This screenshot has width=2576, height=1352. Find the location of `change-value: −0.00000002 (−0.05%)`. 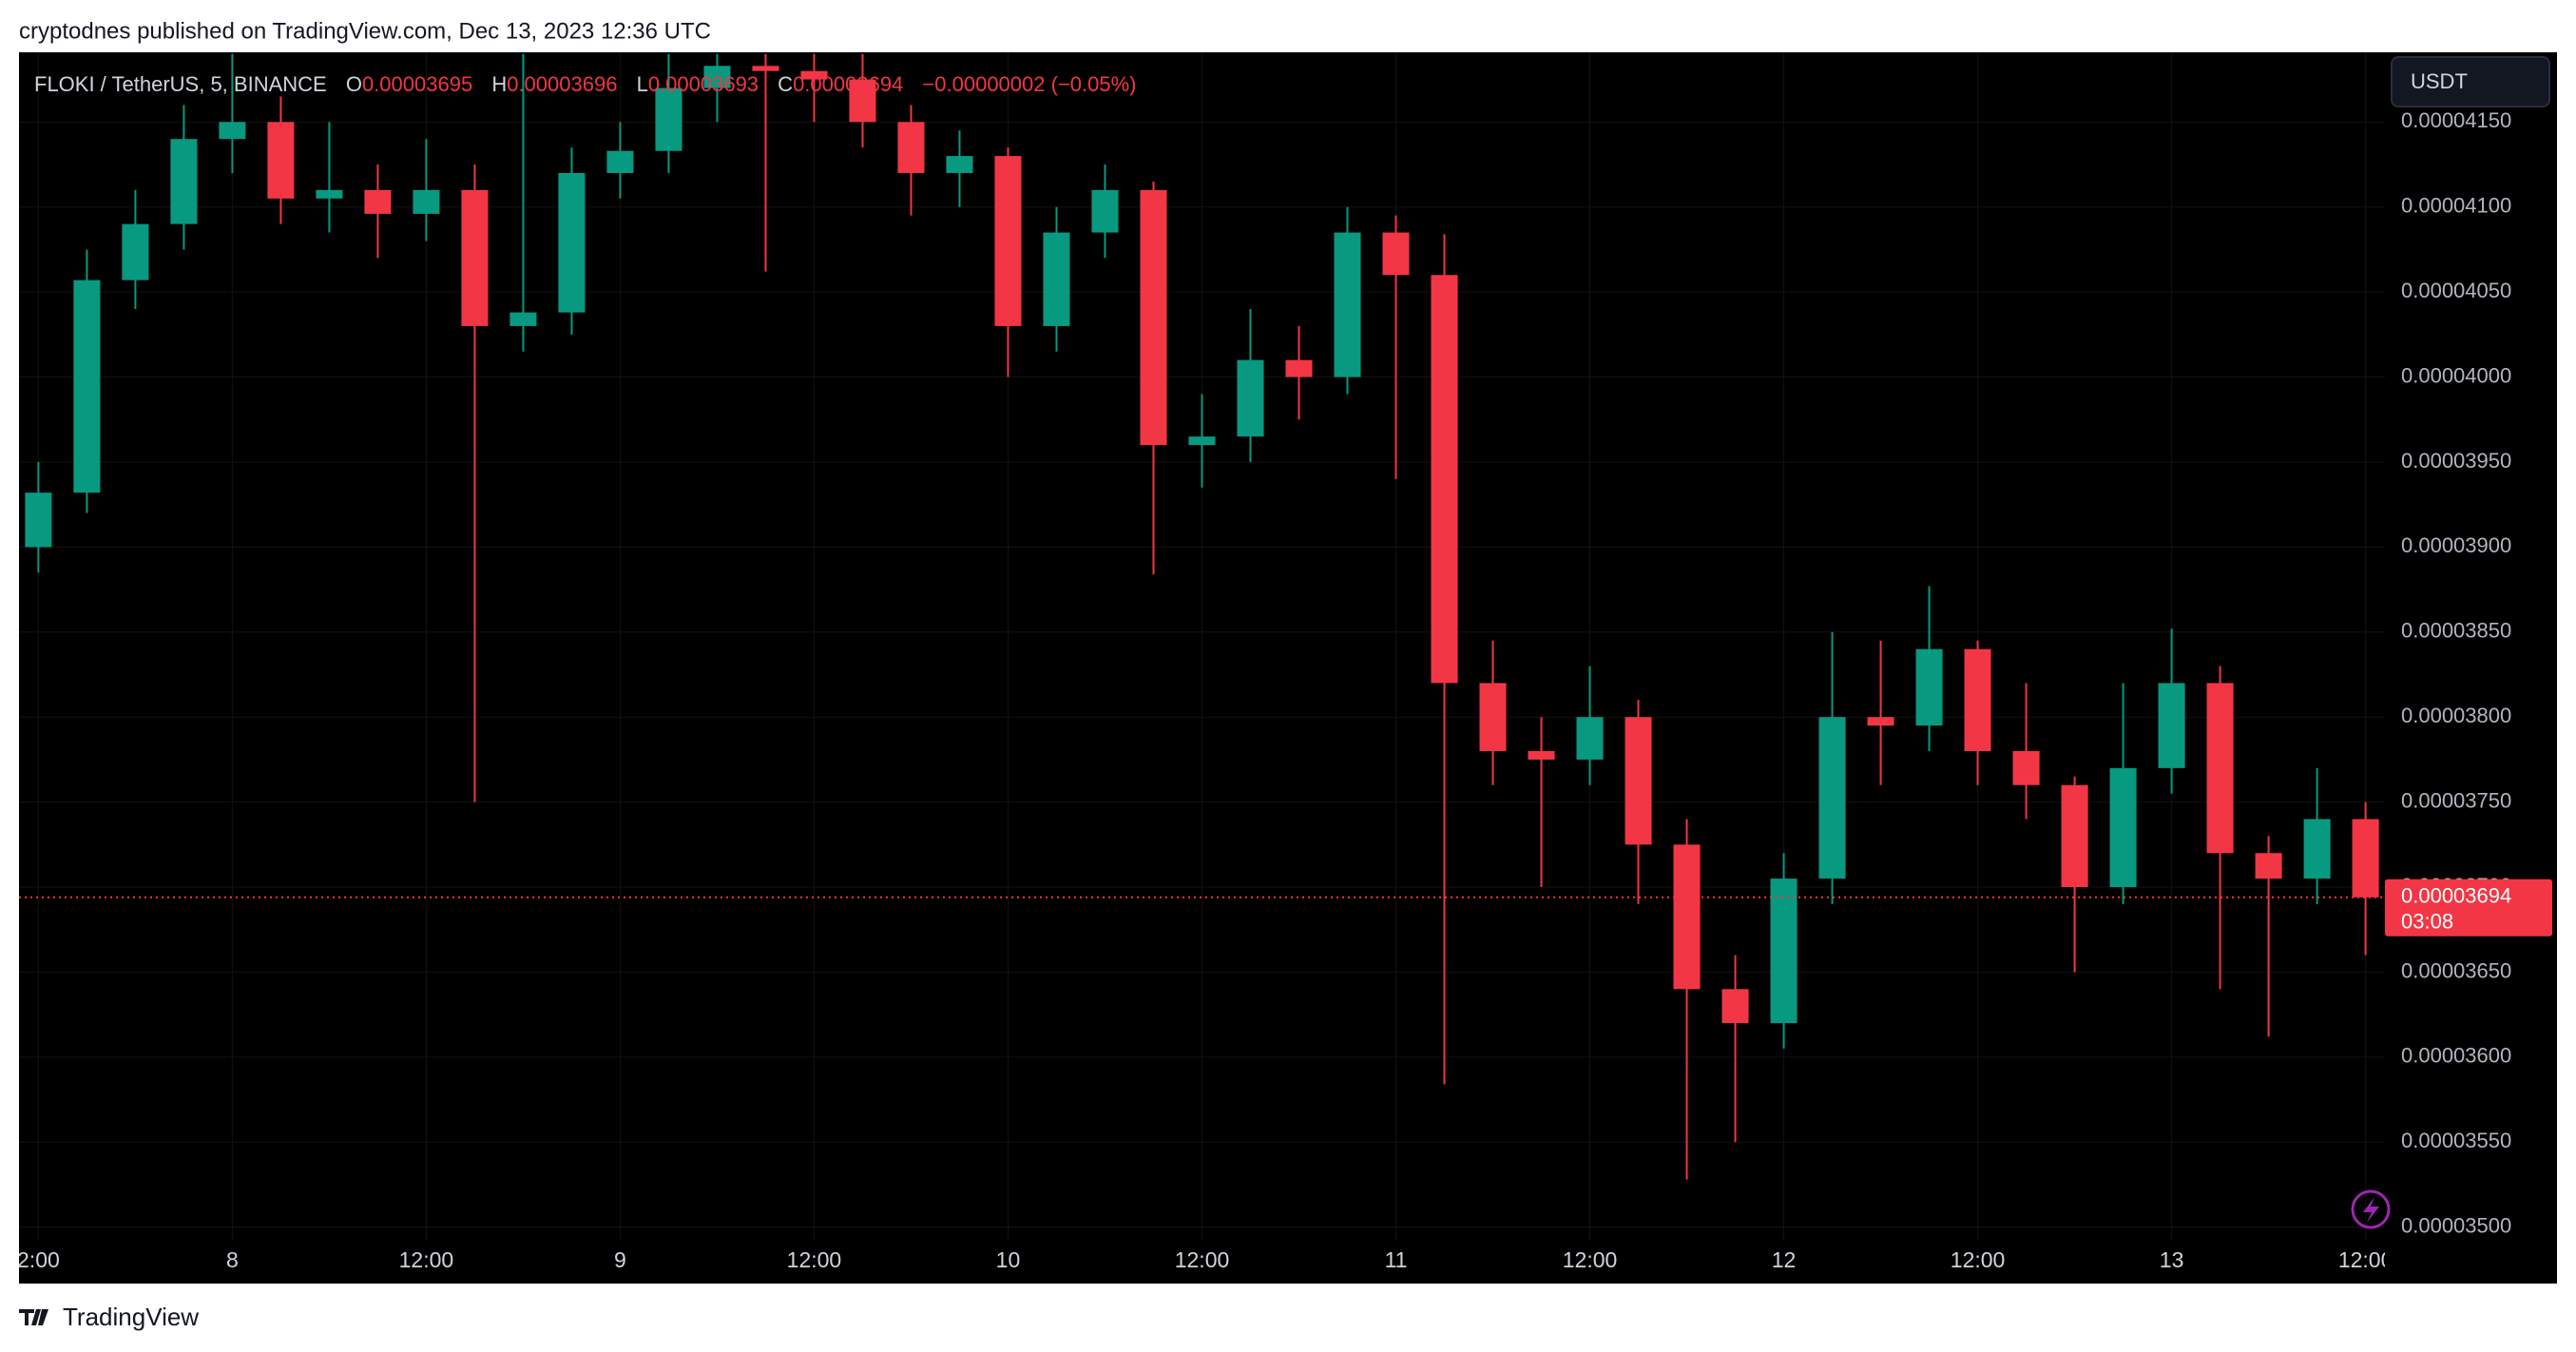

change-value: −0.00000002 (−0.05%) is located at coordinates (1029, 84).